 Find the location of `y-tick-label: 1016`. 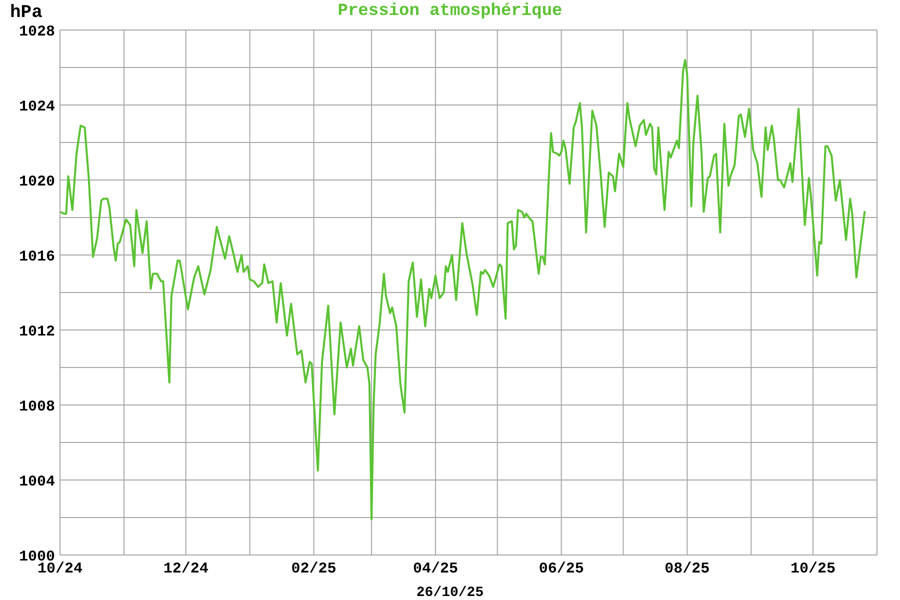

y-tick-label: 1016 is located at coordinates (36, 257).